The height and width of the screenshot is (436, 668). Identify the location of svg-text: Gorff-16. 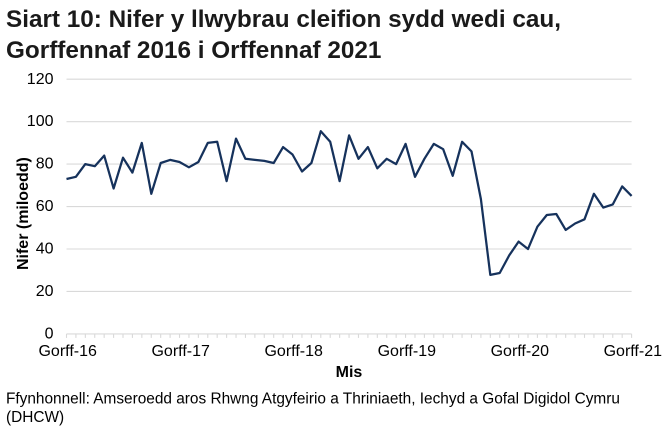
(67, 351).